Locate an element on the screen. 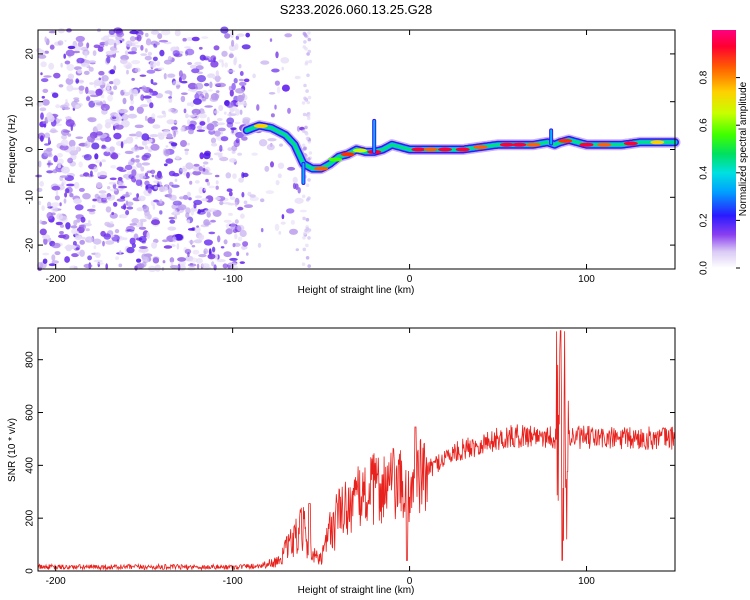 The width and height of the screenshot is (750, 600). colorbar-label: Normalized spectral amplitude is located at coordinates (743, 148).